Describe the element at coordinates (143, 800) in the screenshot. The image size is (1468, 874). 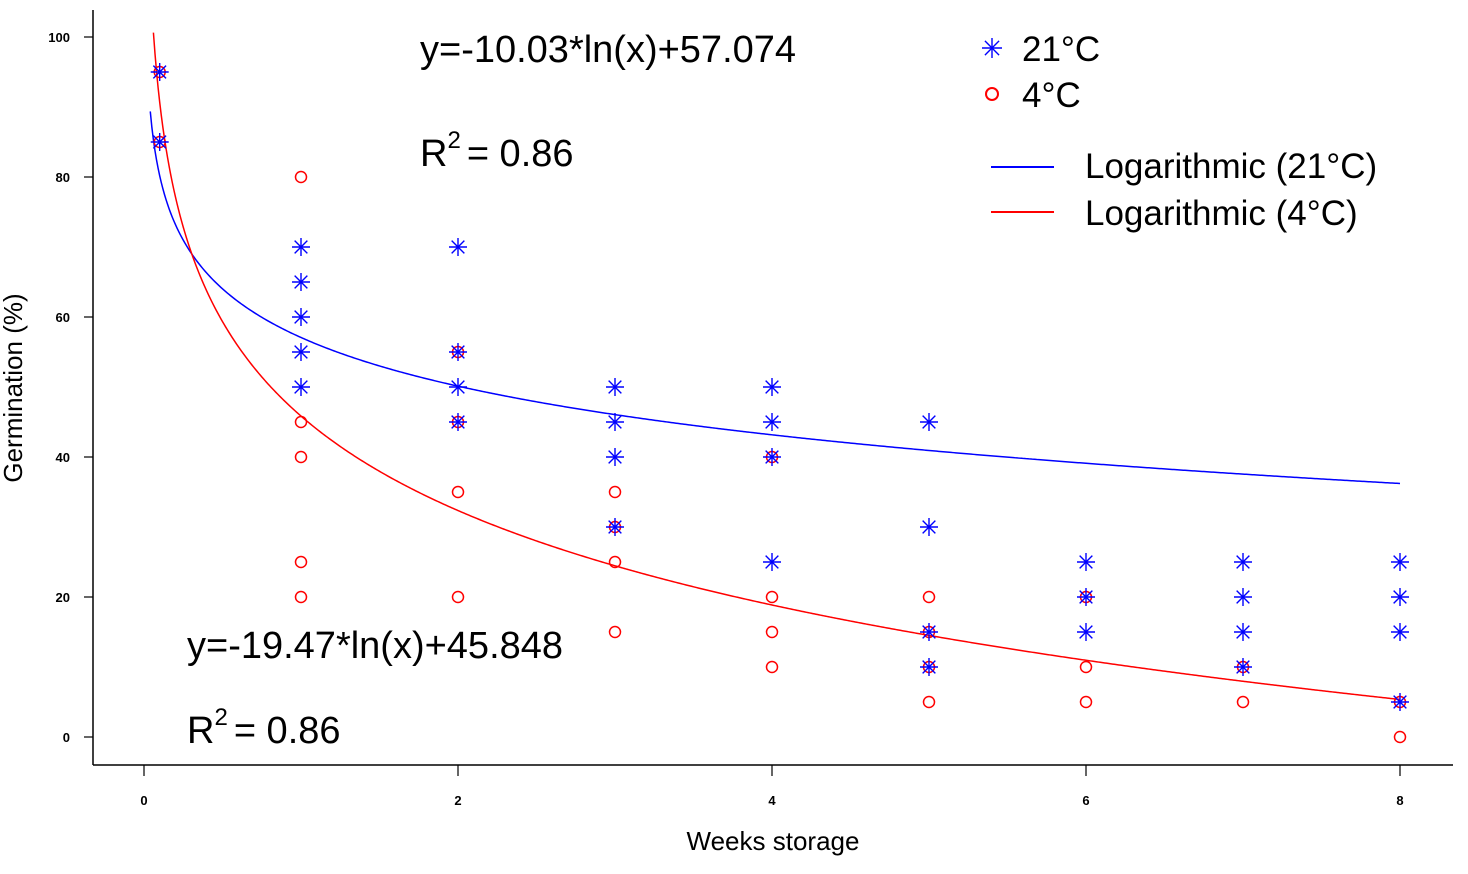
I see `x-tick-label: 0` at that location.